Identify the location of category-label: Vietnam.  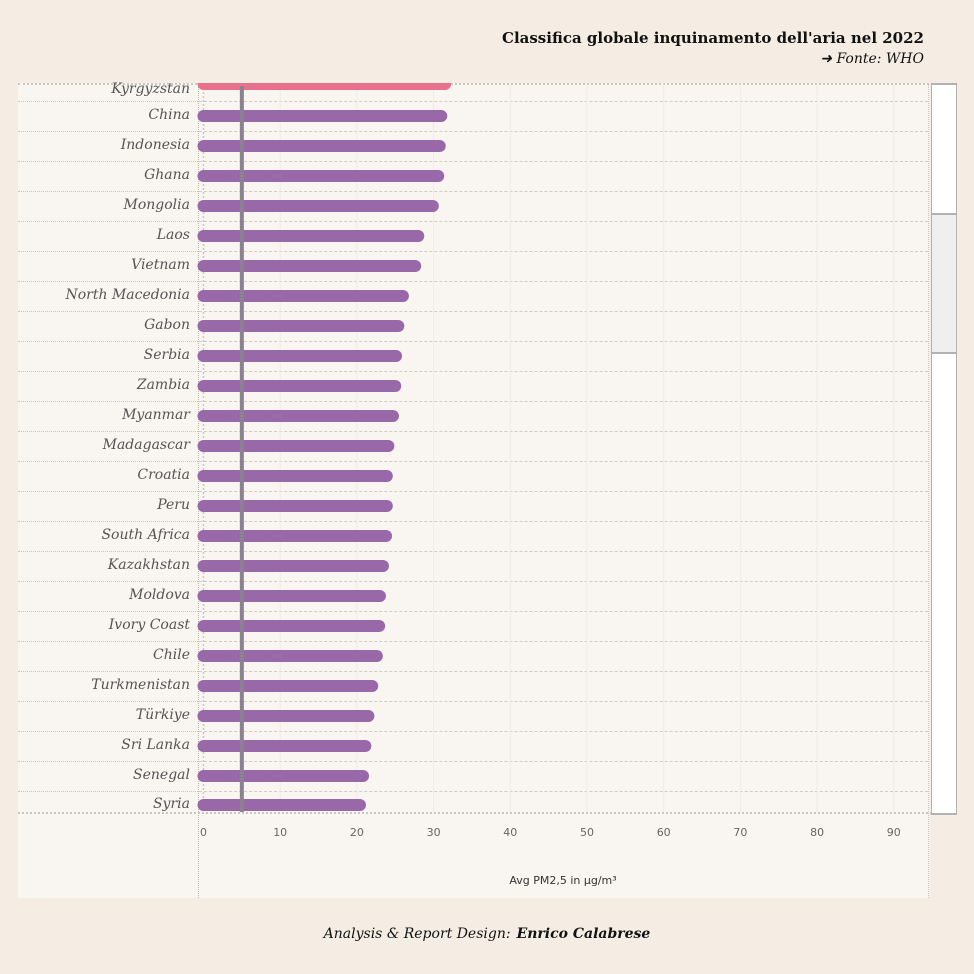
(160, 265).